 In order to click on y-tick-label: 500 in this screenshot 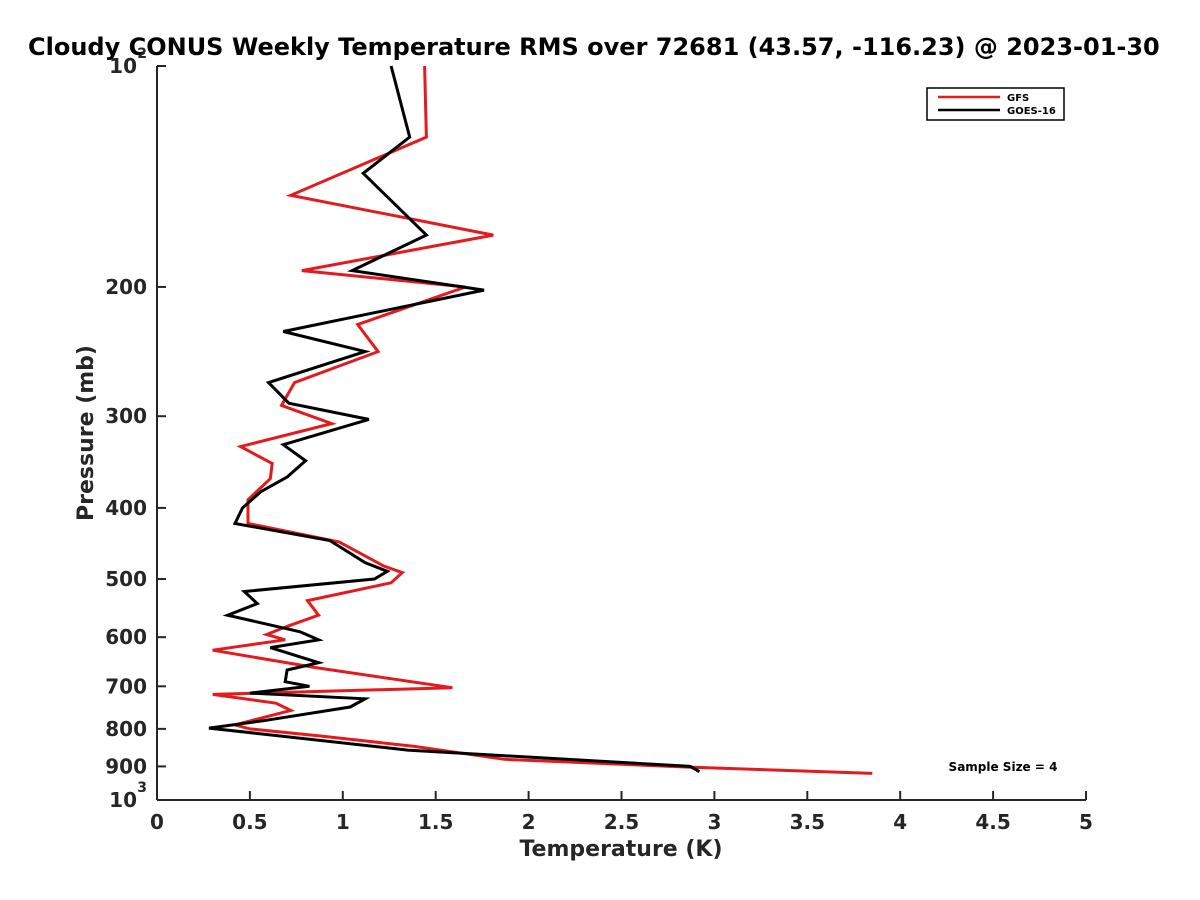, I will do `click(126, 579)`.